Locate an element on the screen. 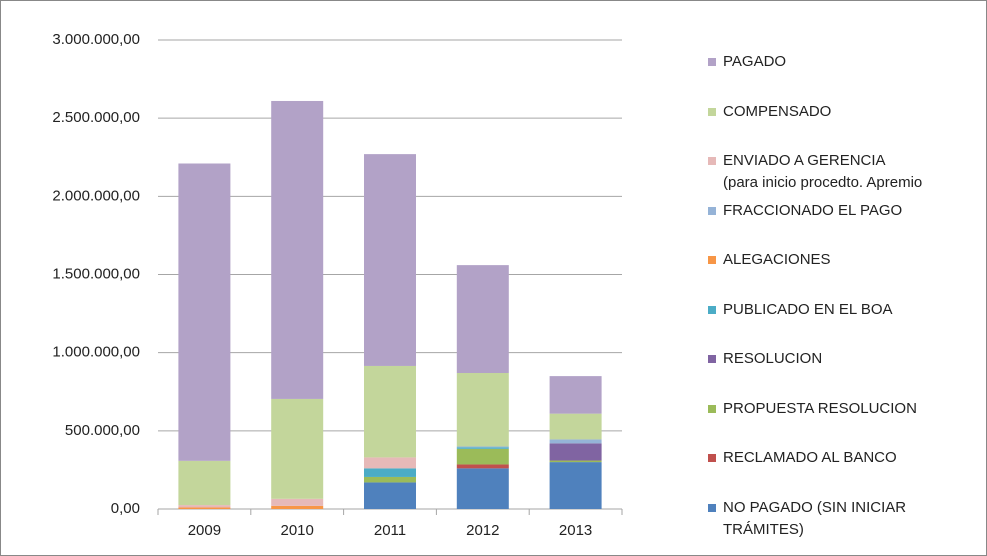  legend-label: PAGADO is located at coordinates (755, 61).